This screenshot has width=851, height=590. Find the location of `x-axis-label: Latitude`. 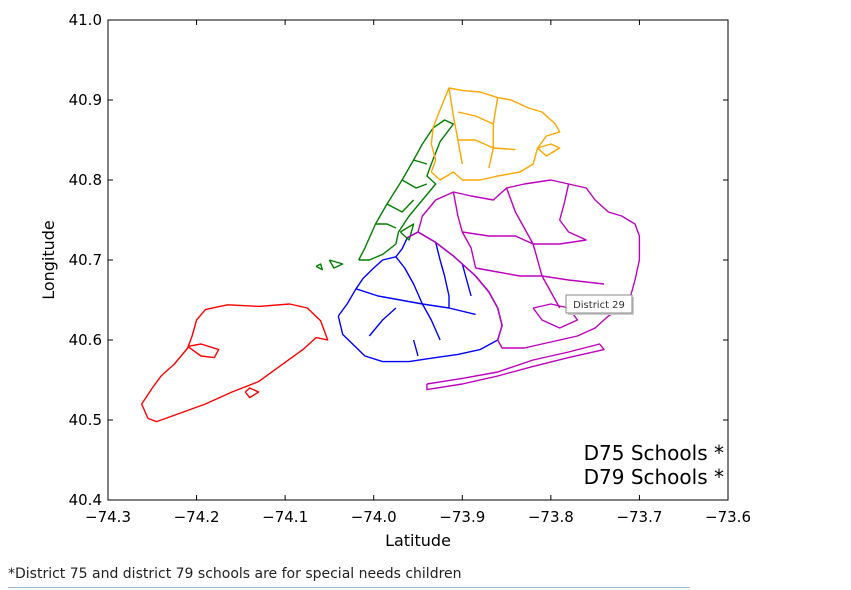

x-axis-label: Latitude is located at coordinates (418, 540).